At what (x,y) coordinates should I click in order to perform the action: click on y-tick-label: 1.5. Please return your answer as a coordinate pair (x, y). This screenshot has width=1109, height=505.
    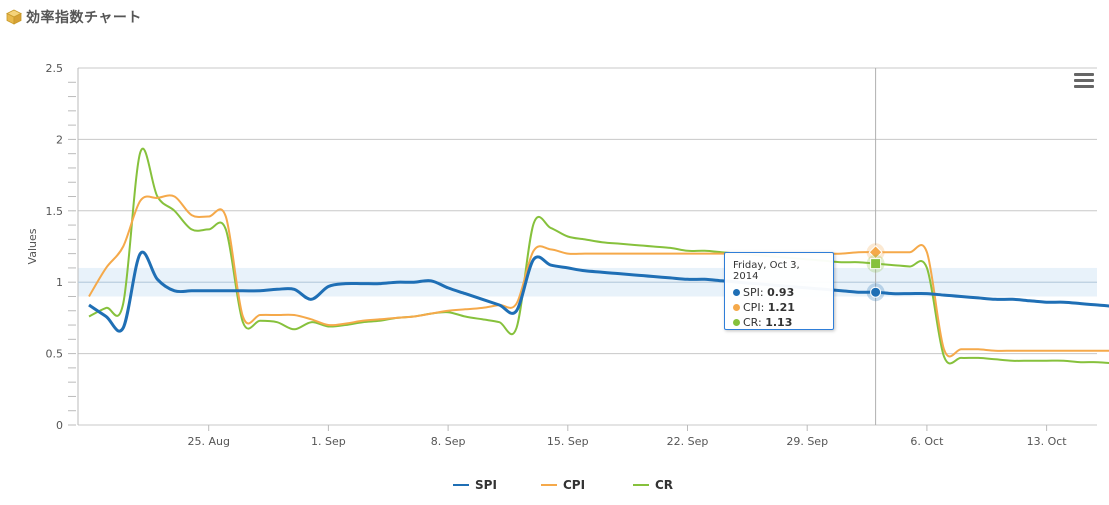
    Looking at the image, I should click on (55, 211).